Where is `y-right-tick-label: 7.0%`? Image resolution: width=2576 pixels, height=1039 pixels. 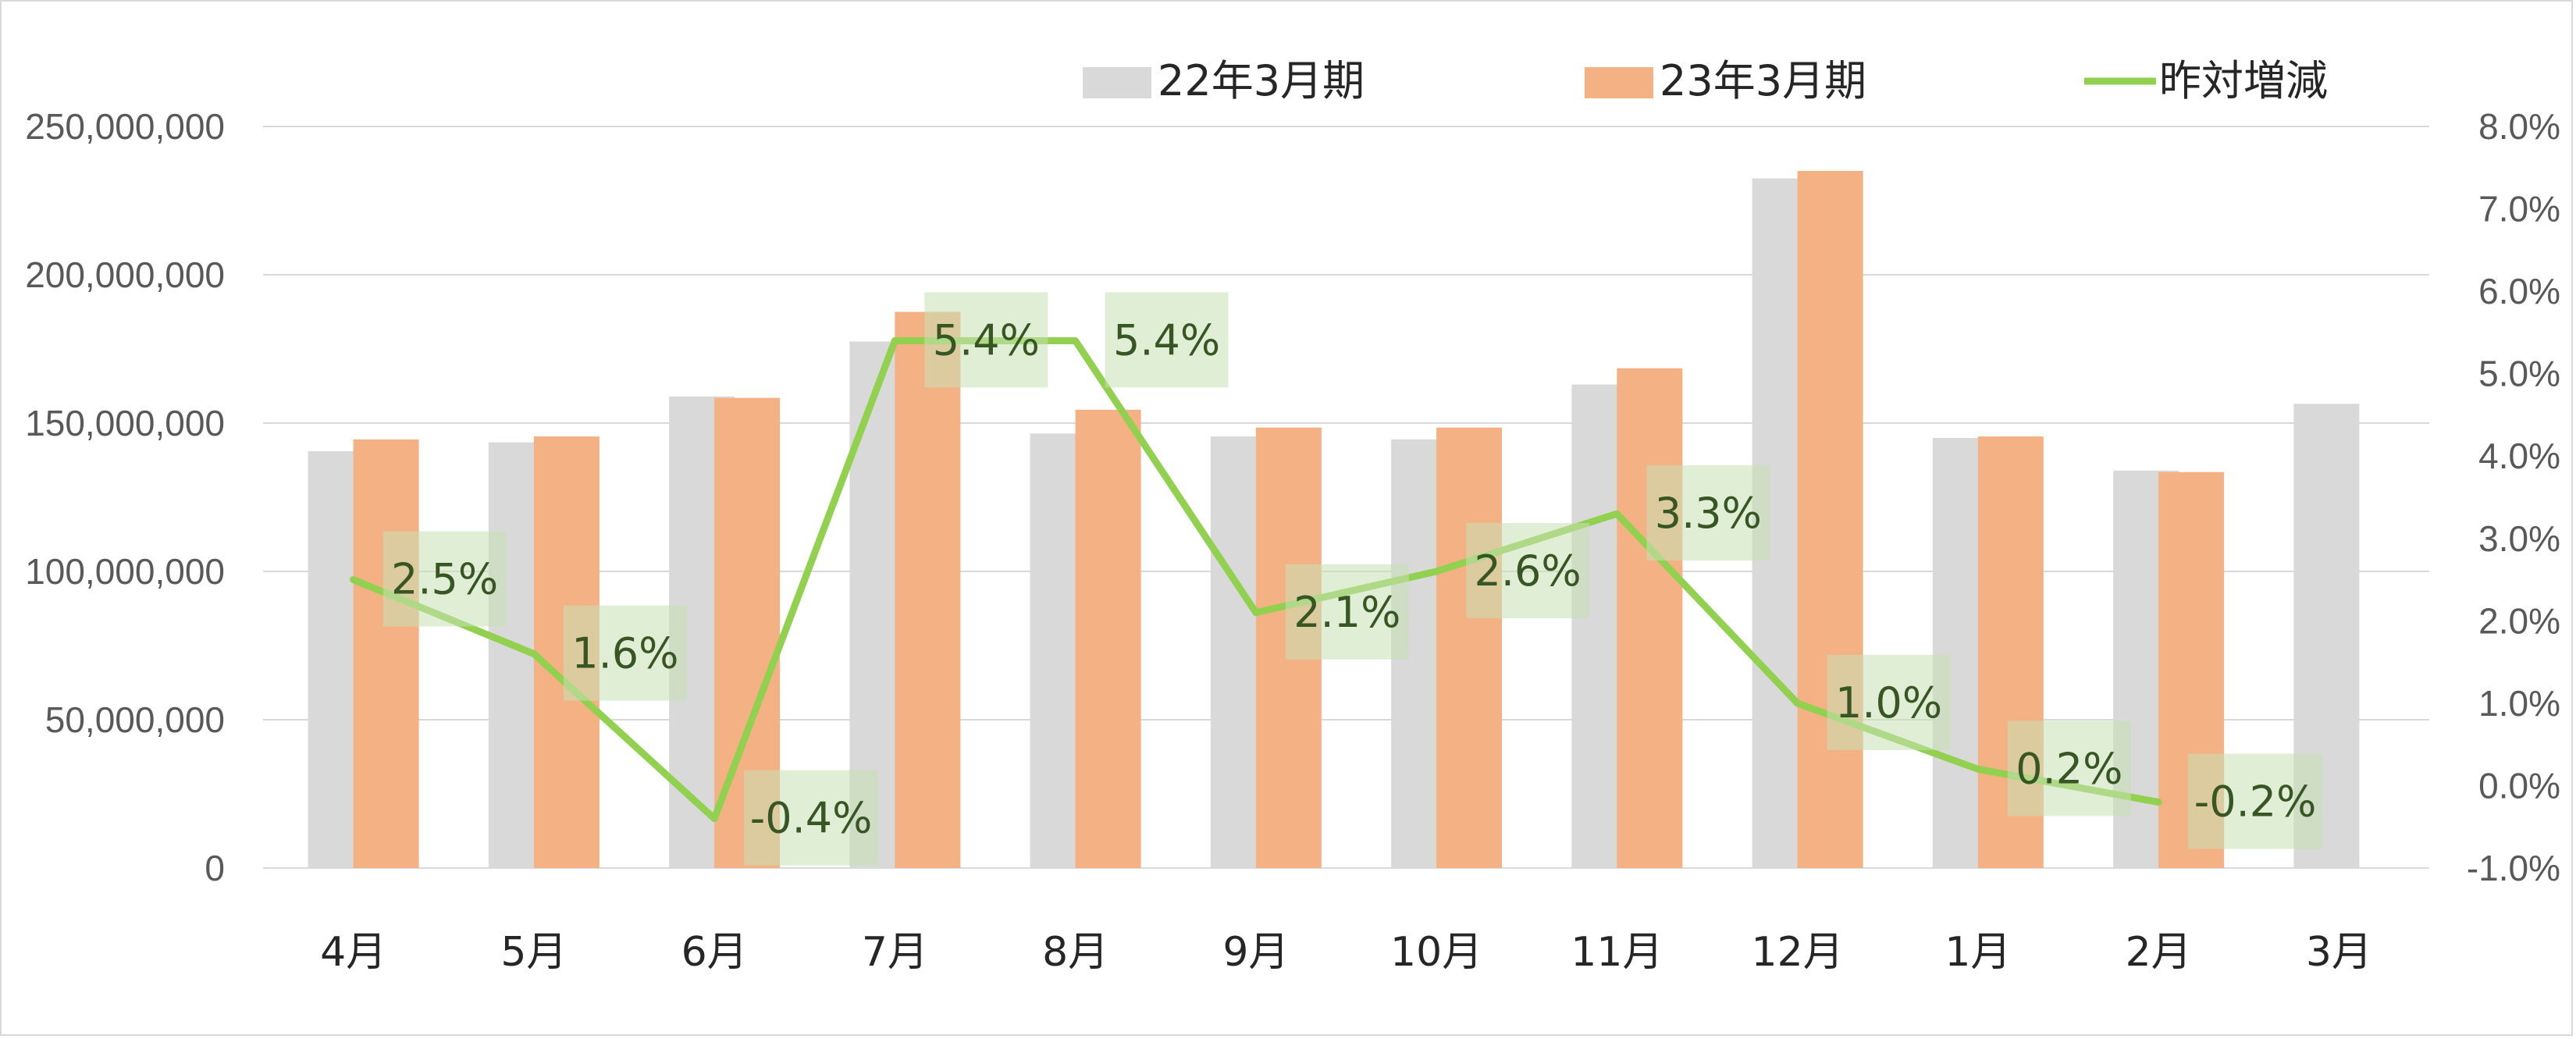 y-right-tick-label: 7.0% is located at coordinates (2519, 210).